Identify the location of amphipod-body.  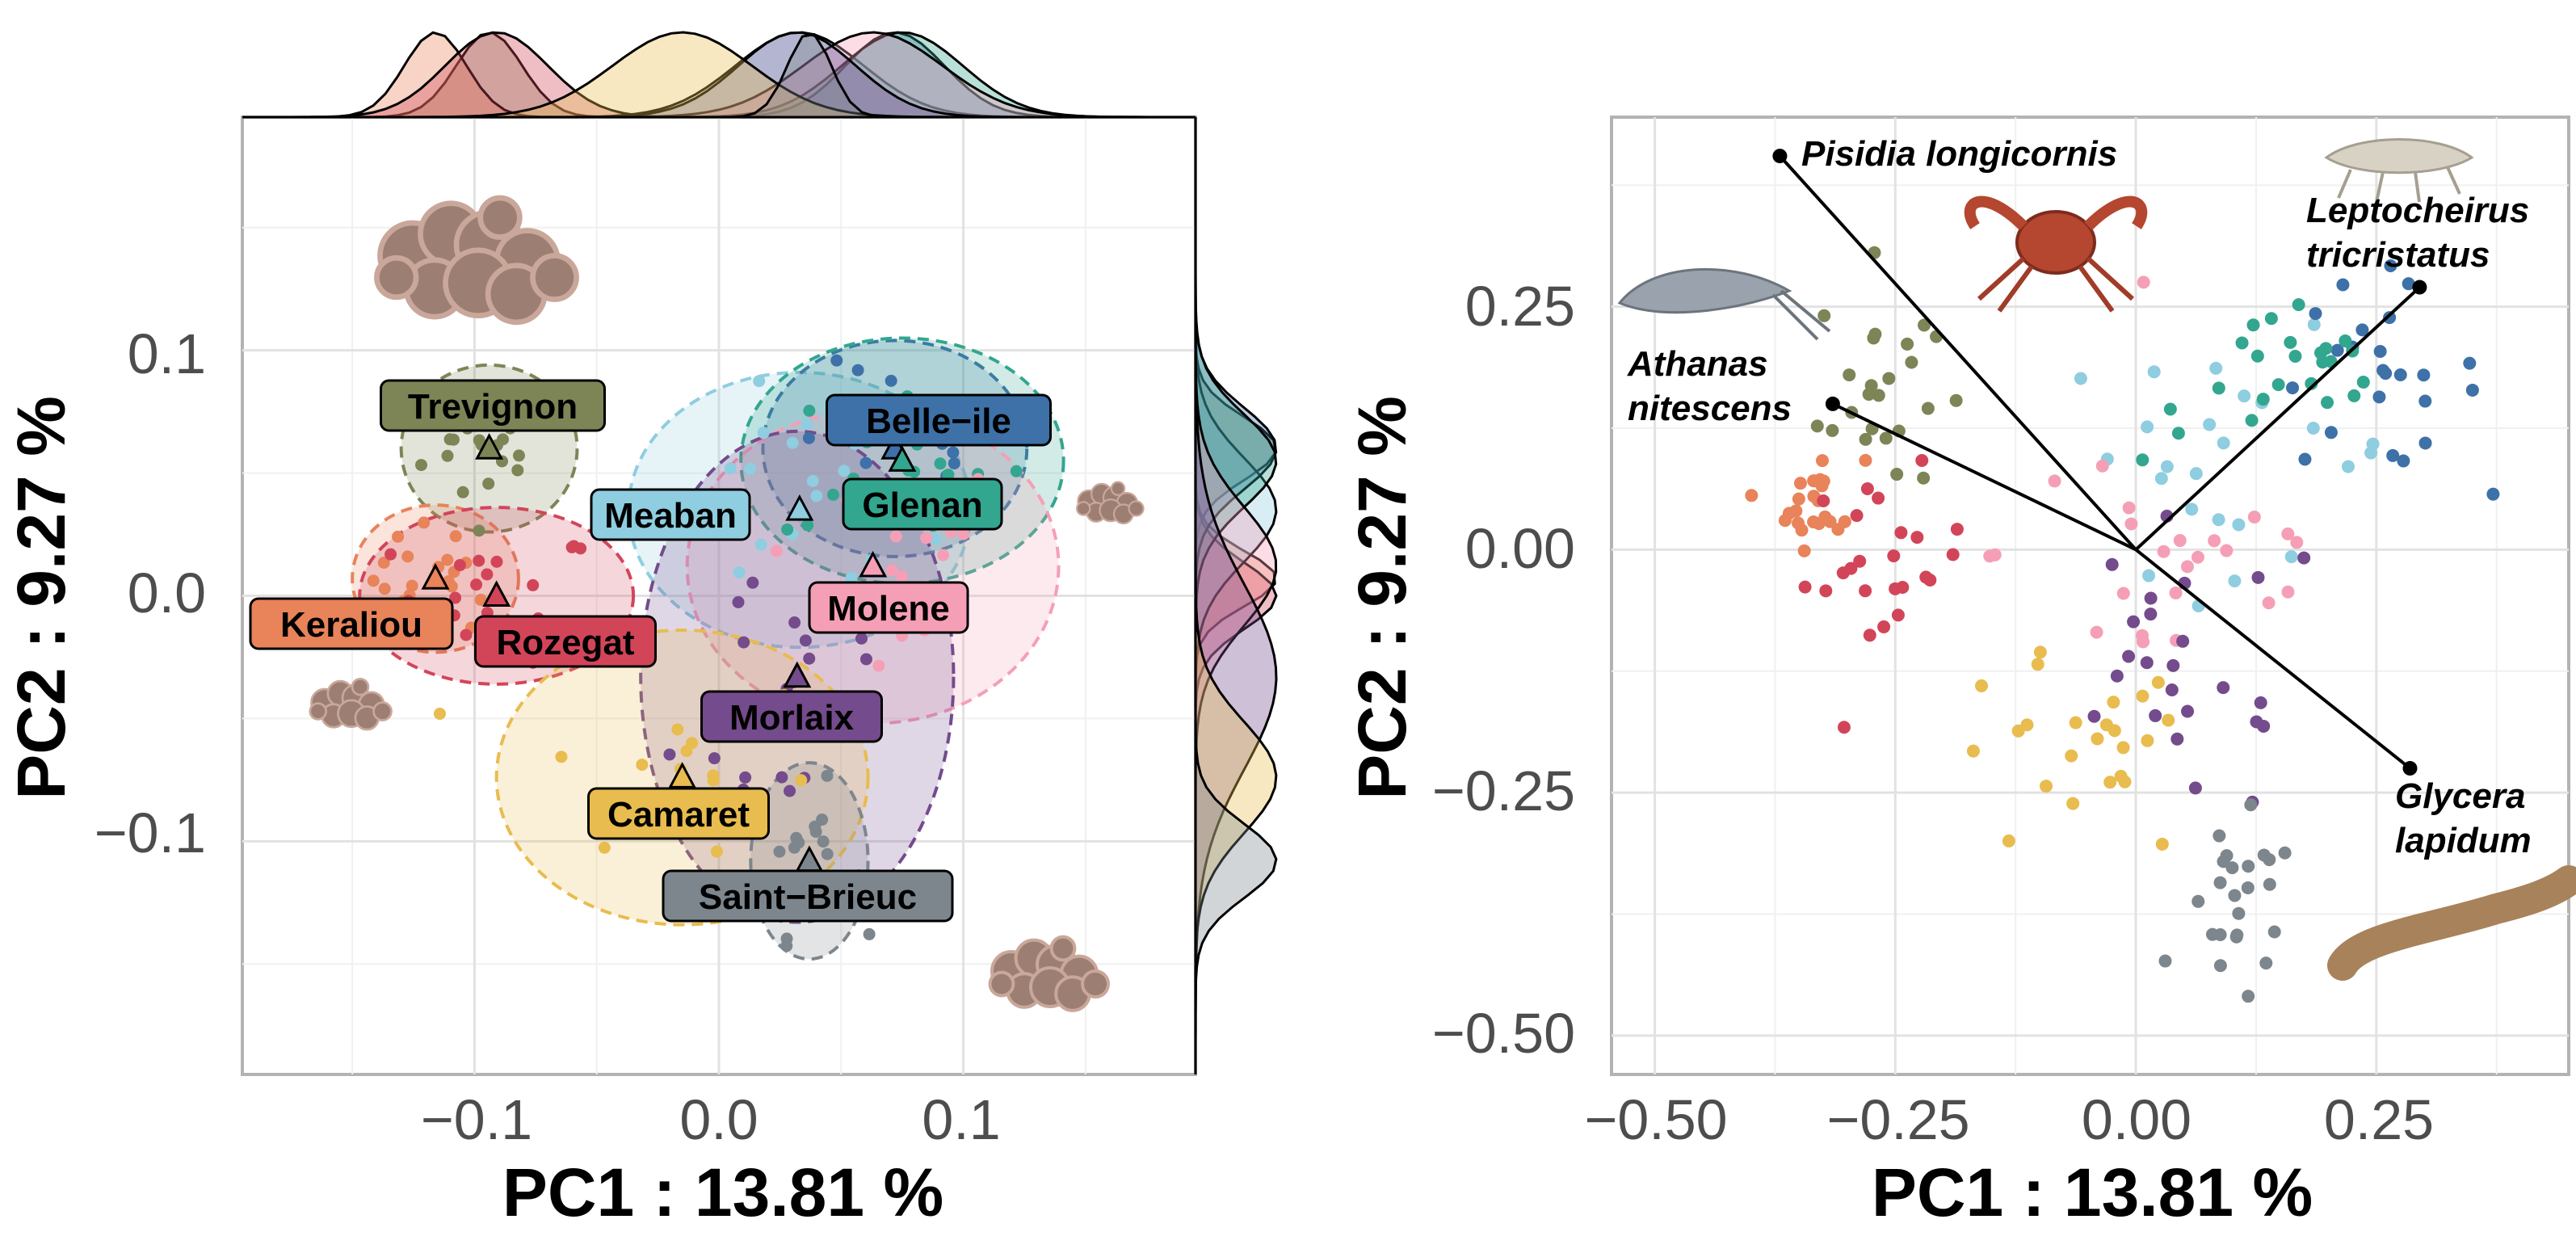
(2399, 156).